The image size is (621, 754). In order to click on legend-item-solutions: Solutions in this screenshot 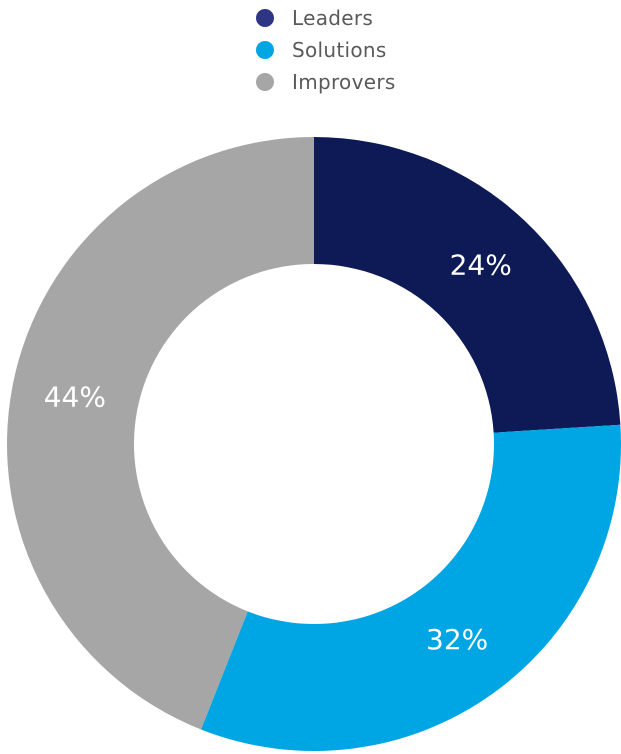, I will do `click(356, 50)`.